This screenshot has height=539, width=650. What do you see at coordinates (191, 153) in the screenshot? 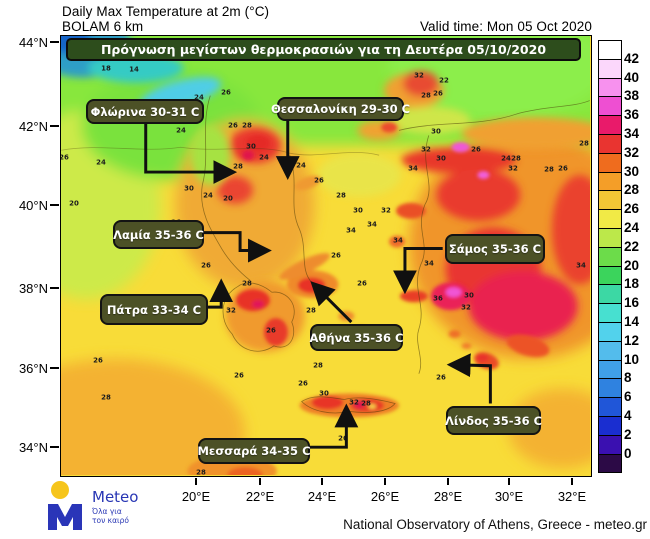
I see `arrow-florina` at bounding box center [191, 153].